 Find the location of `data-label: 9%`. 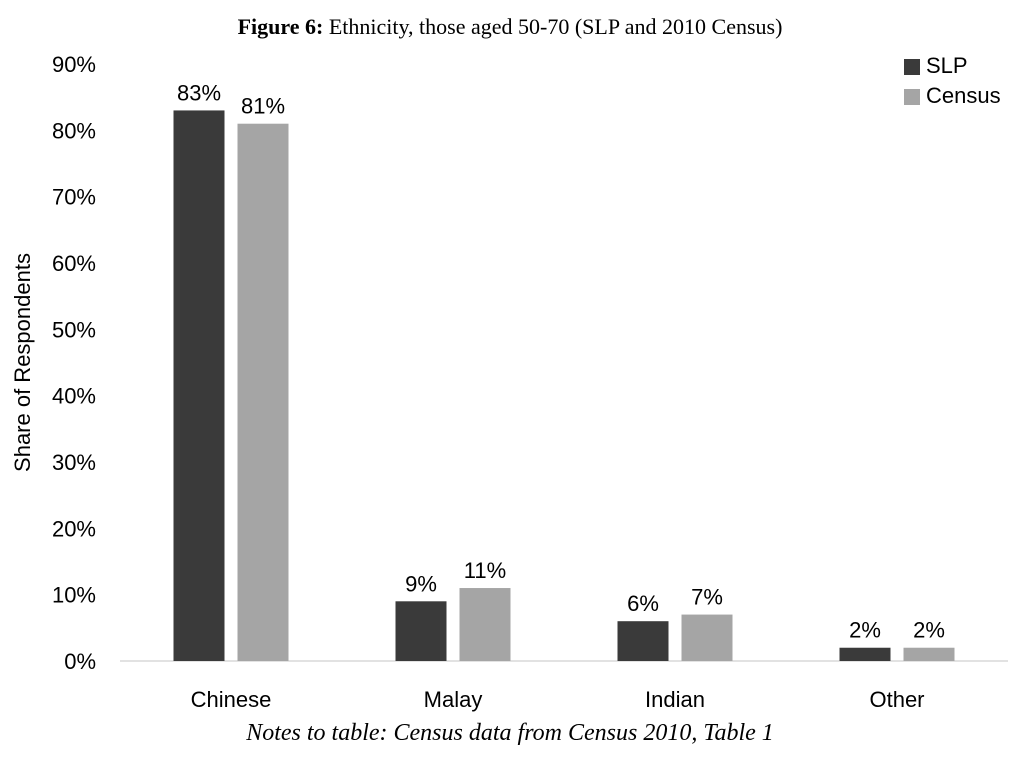

data-label: 9% is located at coordinates (421, 583).